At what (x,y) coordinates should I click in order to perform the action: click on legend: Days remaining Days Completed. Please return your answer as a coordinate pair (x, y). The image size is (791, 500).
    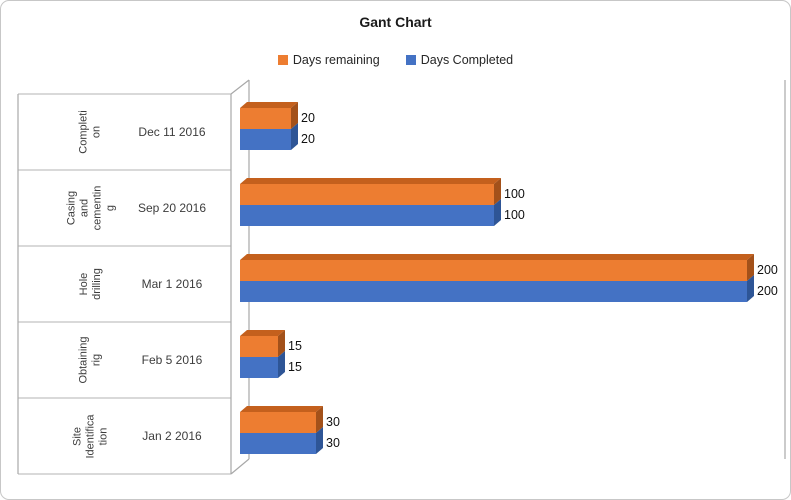
    Looking at the image, I should click on (395, 60).